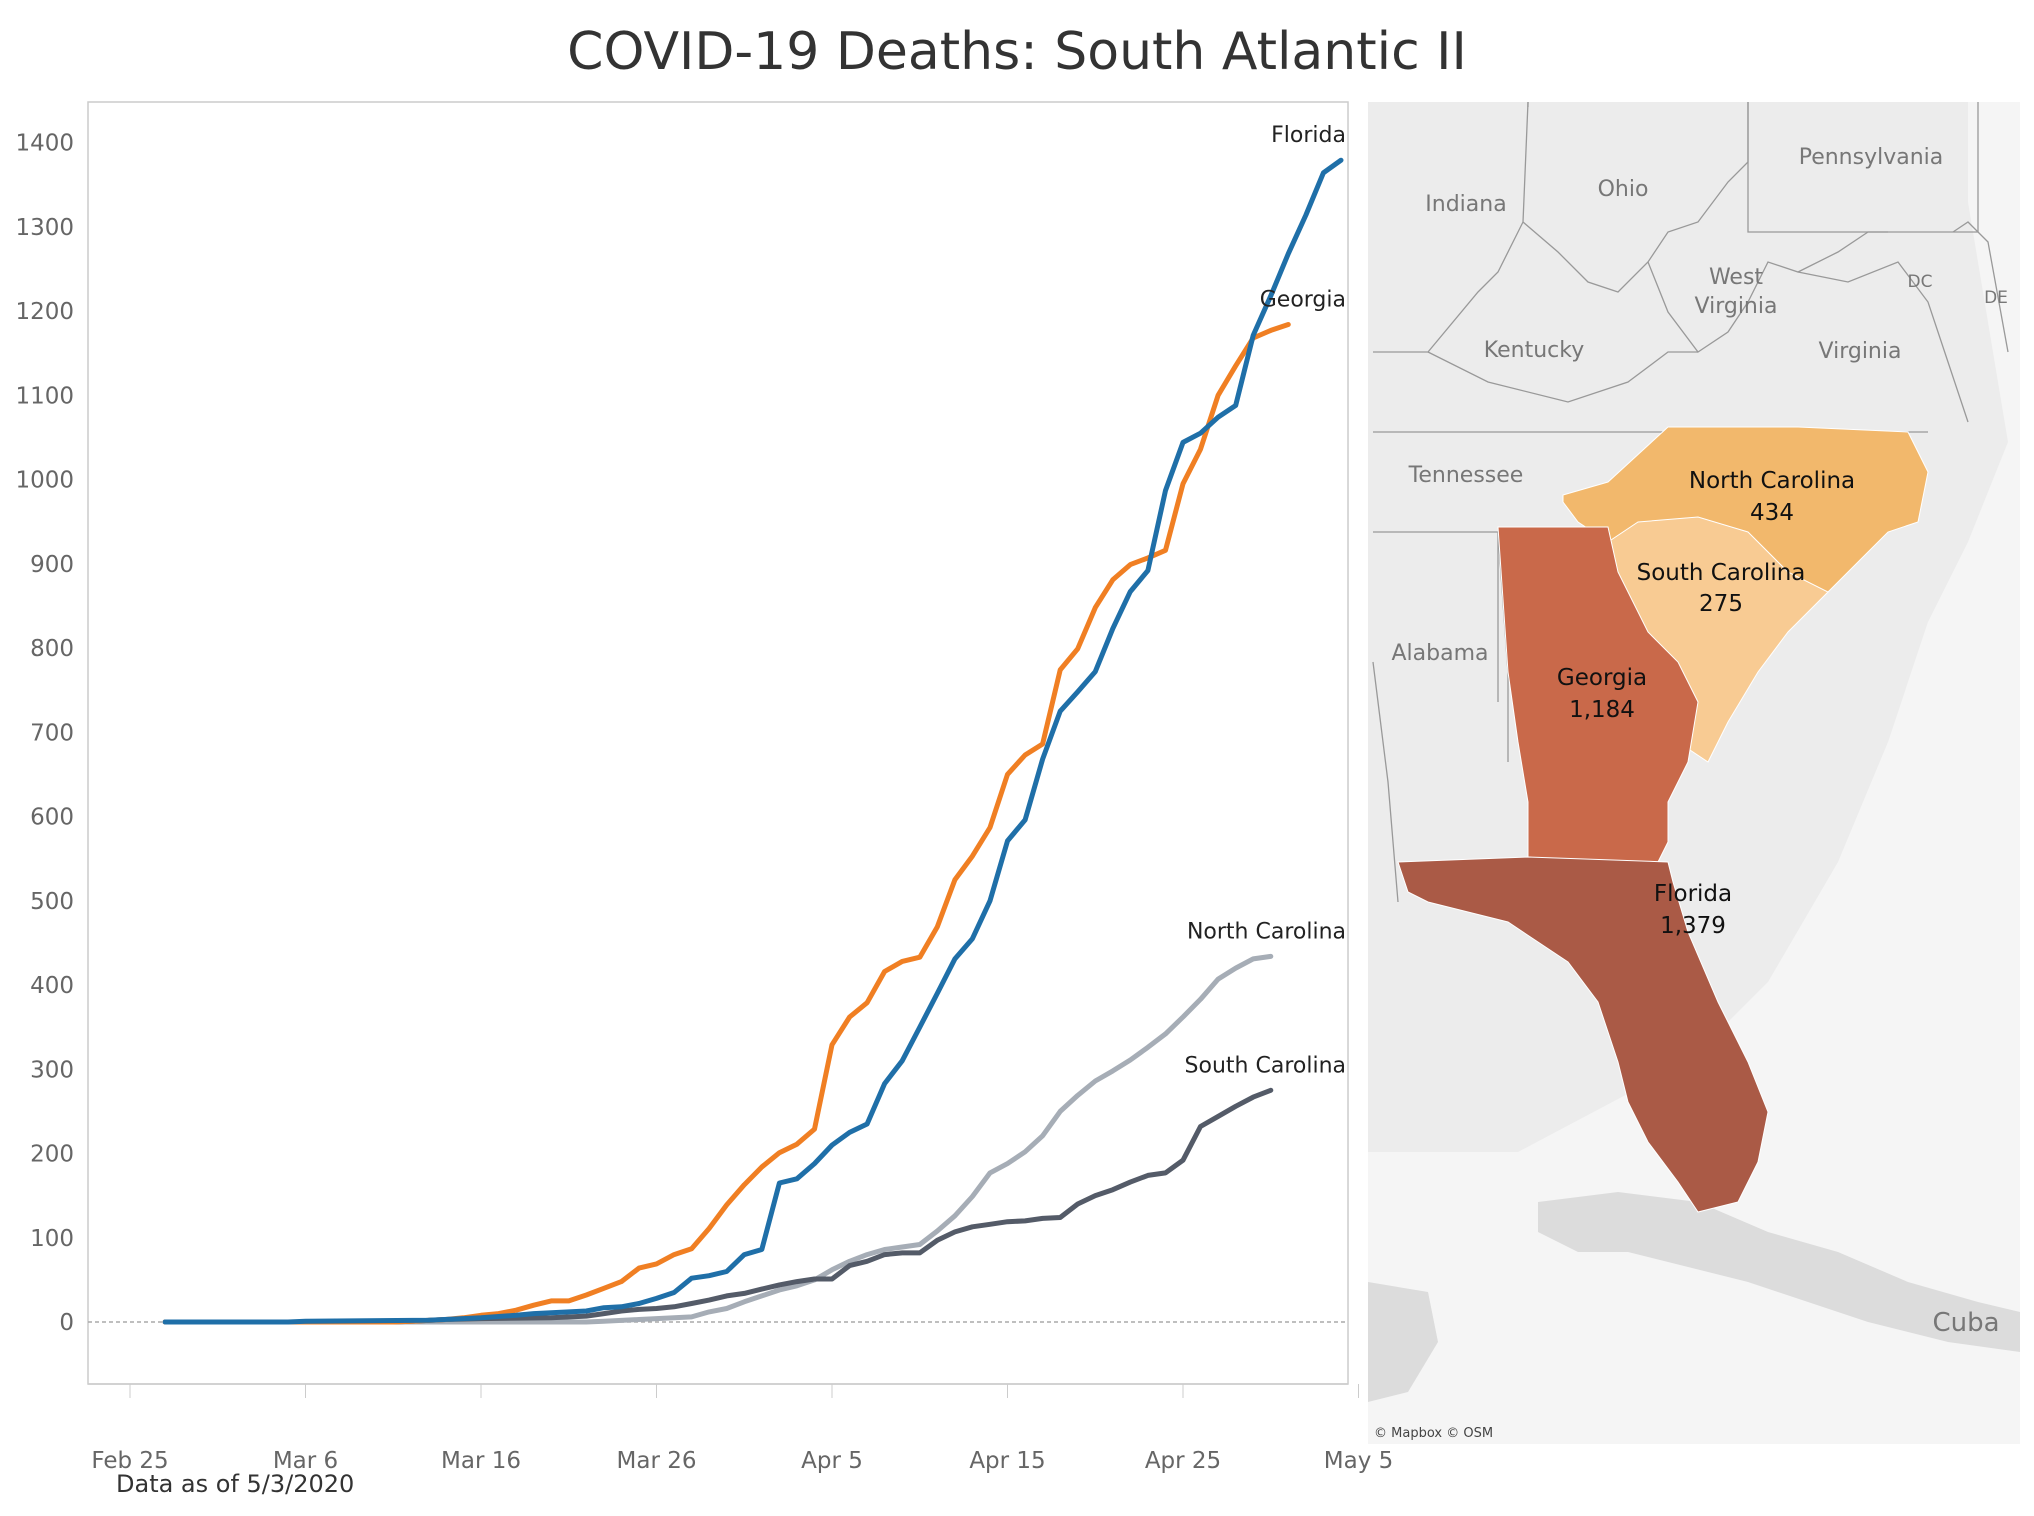 The width and height of the screenshot is (2034, 1516). Describe the element at coordinates (1434, 1433) in the screenshot. I see `map-attribution: © Mapbox © OSM` at that location.